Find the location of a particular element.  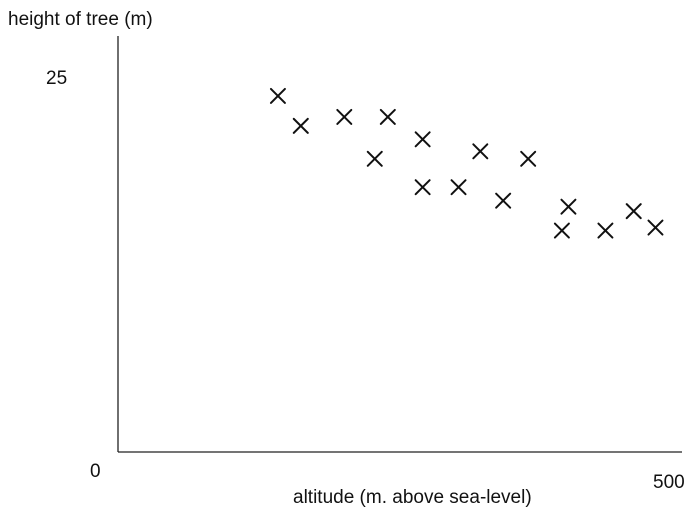

x-tick-label-origin: 0 is located at coordinates (95, 471).